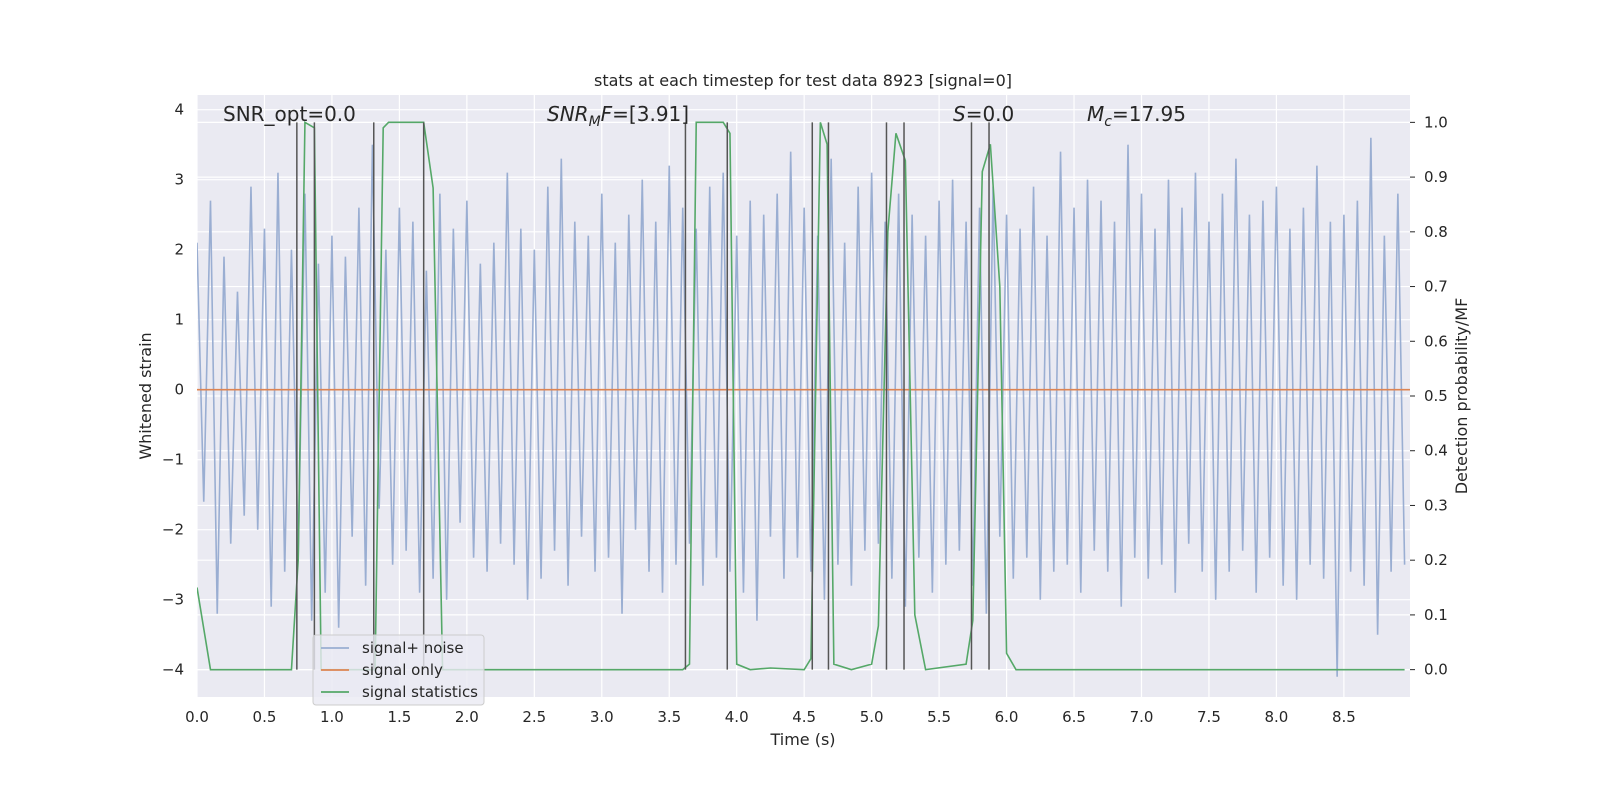 The width and height of the screenshot is (1600, 800). I want to click on y-axis-label: Whitened strain, so click(145, 395).